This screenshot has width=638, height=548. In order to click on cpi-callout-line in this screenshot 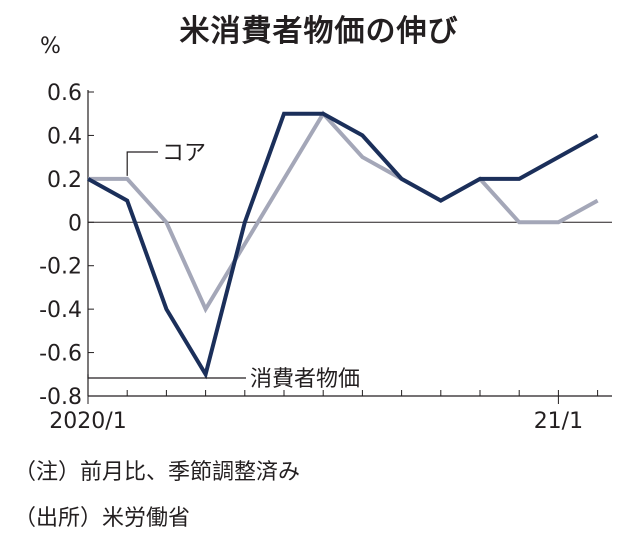, I will do `click(166, 376)`.